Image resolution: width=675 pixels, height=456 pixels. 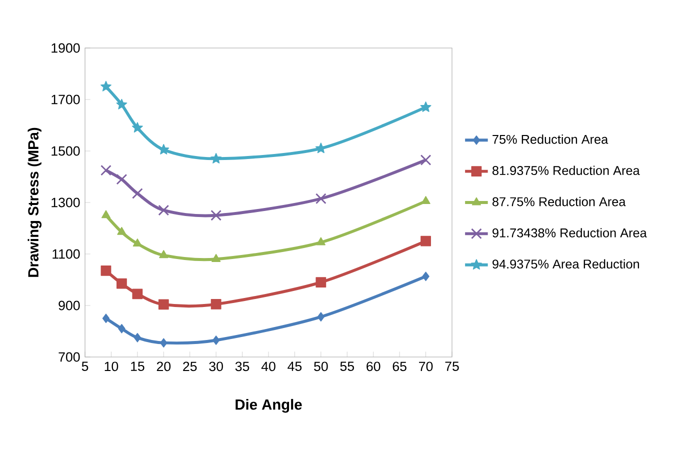 I want to click on x-tick-label: 40, so click(x=268, y=367).